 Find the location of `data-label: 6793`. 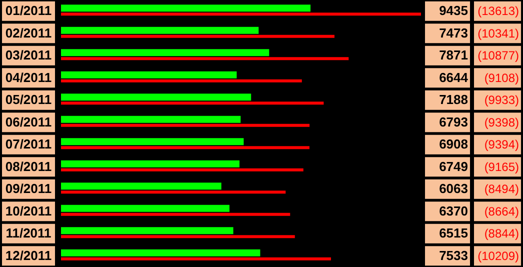

data-label: 6793 is located at coordinates (453, 122).